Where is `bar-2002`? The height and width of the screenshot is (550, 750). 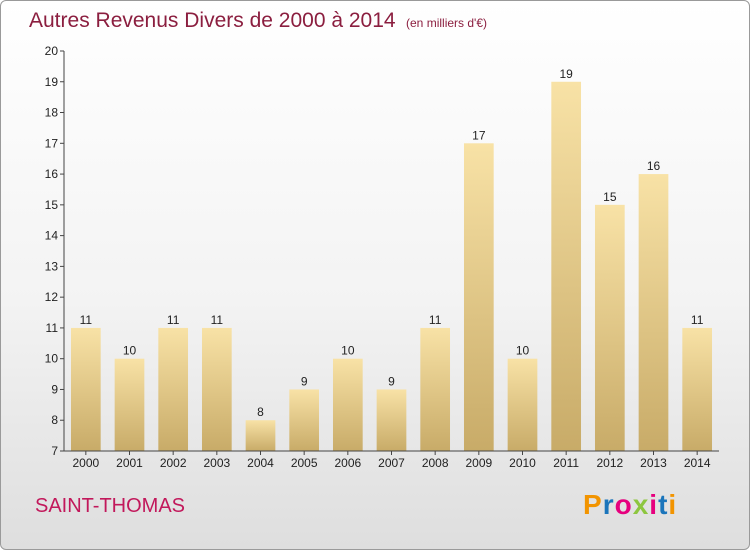 bar-2002 is located at coordinates (173, 389).